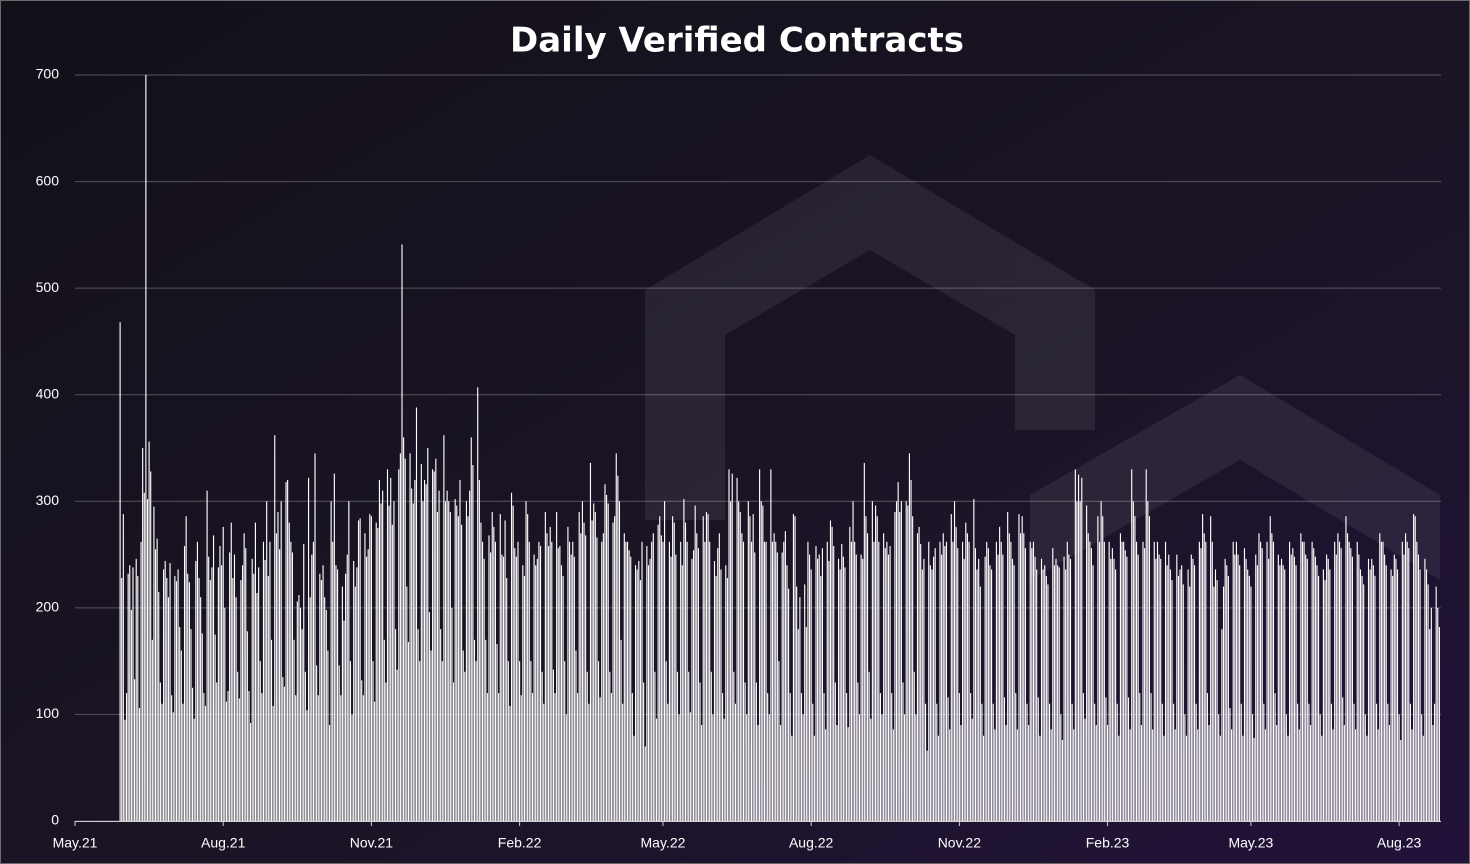  What do you see at coordinates (48, 393) in the screenshot?
I see `y-tick-label: 400` at bounding box center [48, 393].